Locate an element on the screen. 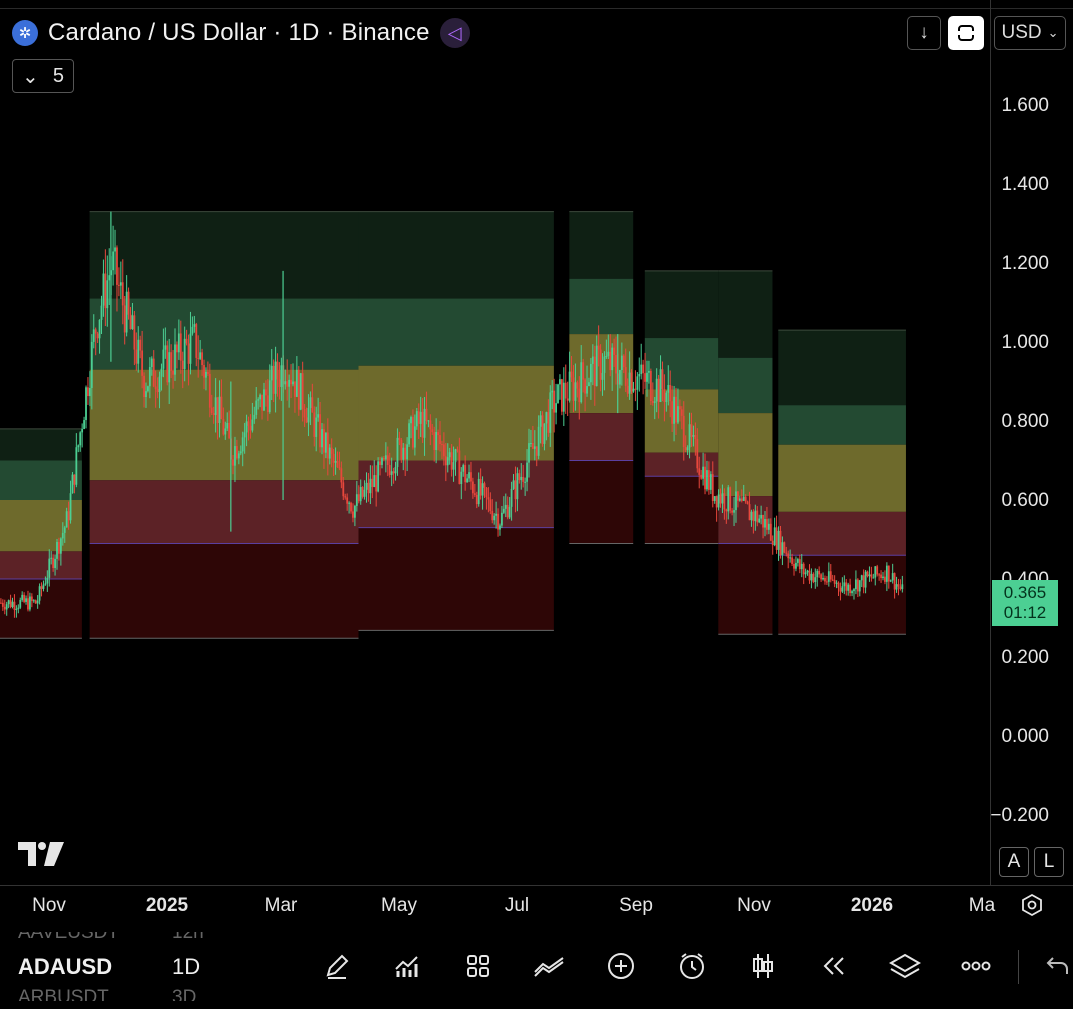 The height and width of the screenshot is (1009, 1073). indicators-toggle: ⌄ 5 is located at coordinates (43, 76).